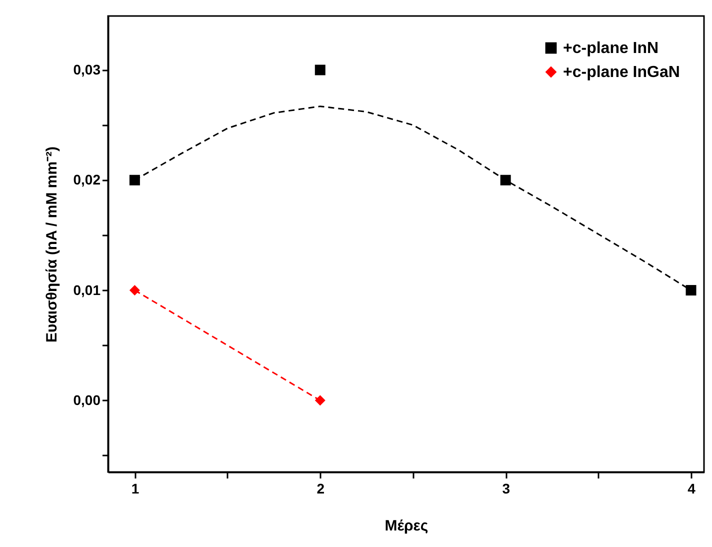 This screenshot has width=712, height=547. What do you see at coordinates (51, 244) in the screenshot?
I see `y-axis-title: Ευαισθησία (nA / mM mm⁻²)` at bounding box center [51, 244].